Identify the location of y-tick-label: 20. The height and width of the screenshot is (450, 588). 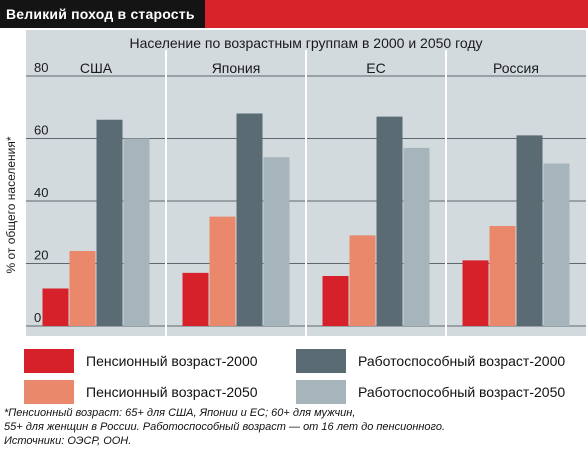
(41, 255).